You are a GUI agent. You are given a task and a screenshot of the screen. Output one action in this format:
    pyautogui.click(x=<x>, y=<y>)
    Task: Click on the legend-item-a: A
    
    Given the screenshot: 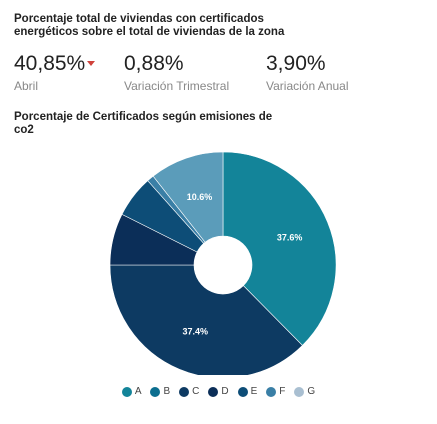 What is the action you would take?
    pyautogui.click(x=131, y=391)
    